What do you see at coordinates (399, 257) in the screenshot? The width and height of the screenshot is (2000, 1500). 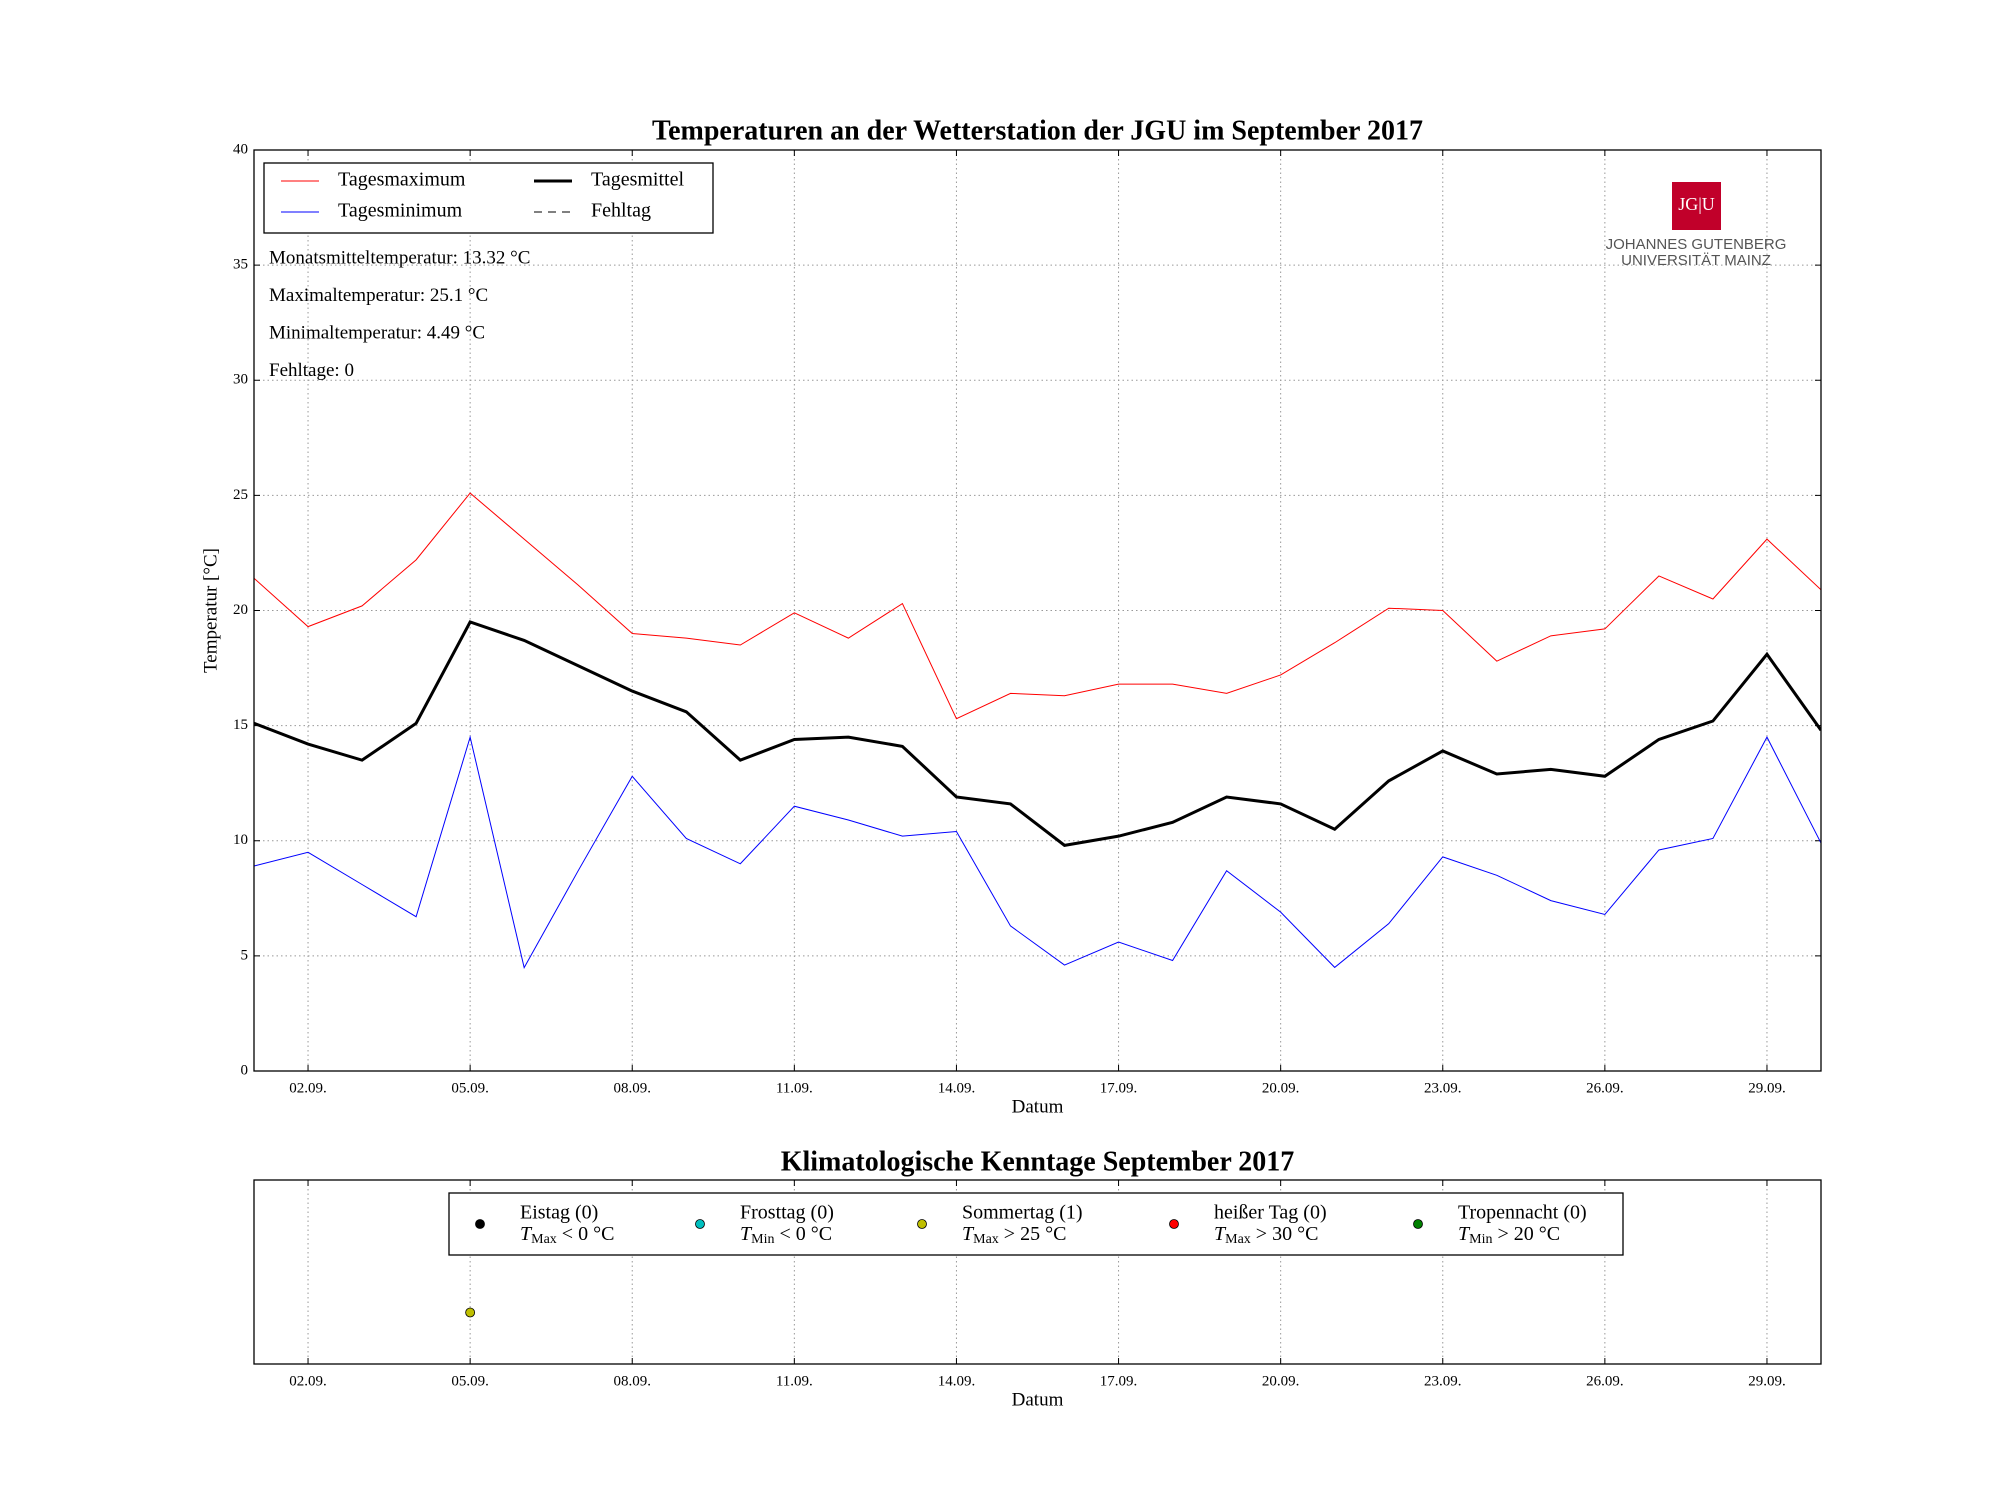 I see `annotation: Monatsmitteltemperatur: 13.32 °C` at bounding box center [399, 257].